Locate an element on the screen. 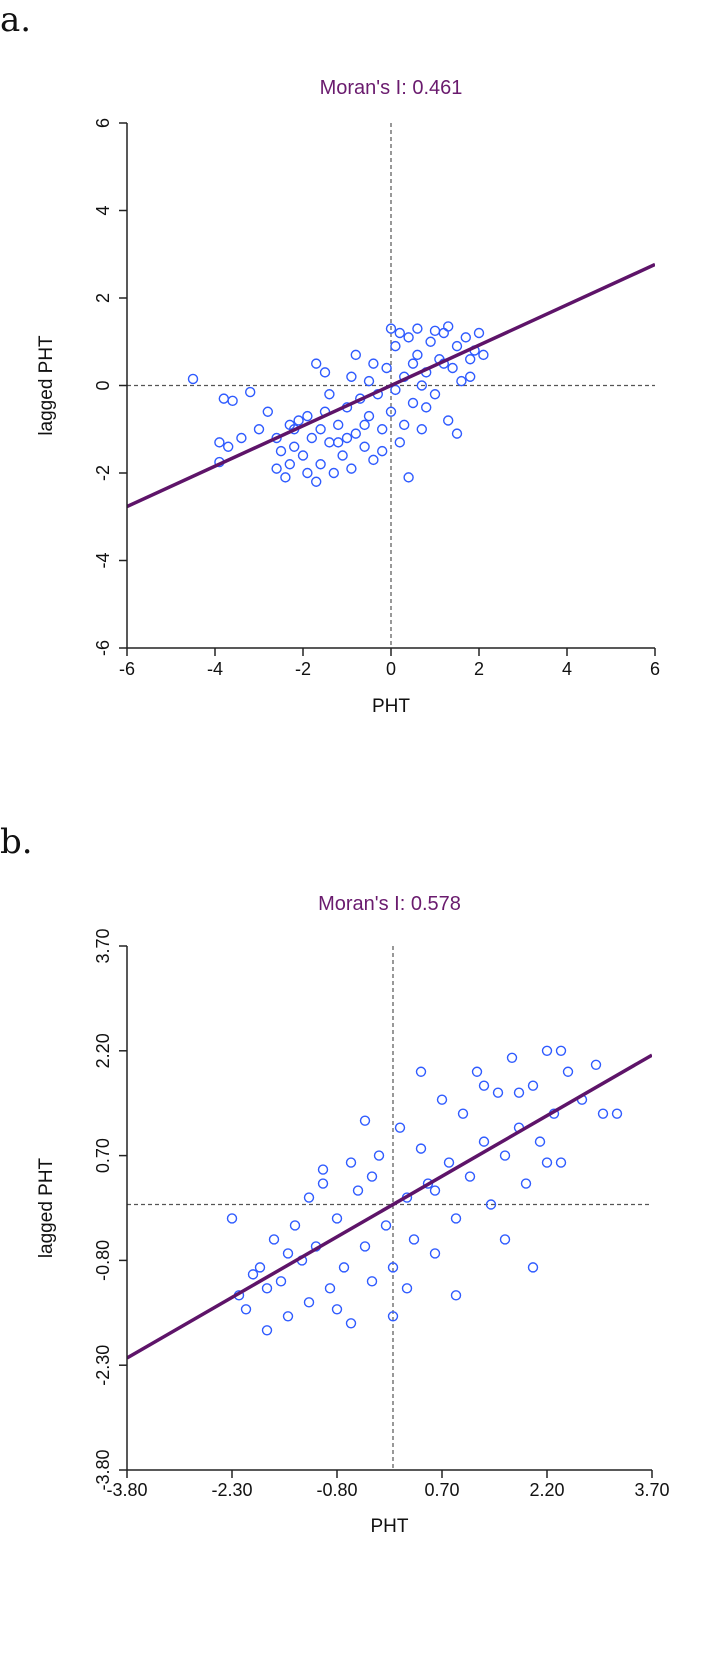 The image size is (718, 1670). y-tick-label: -0.80 is located at coordinates (103, 1260).